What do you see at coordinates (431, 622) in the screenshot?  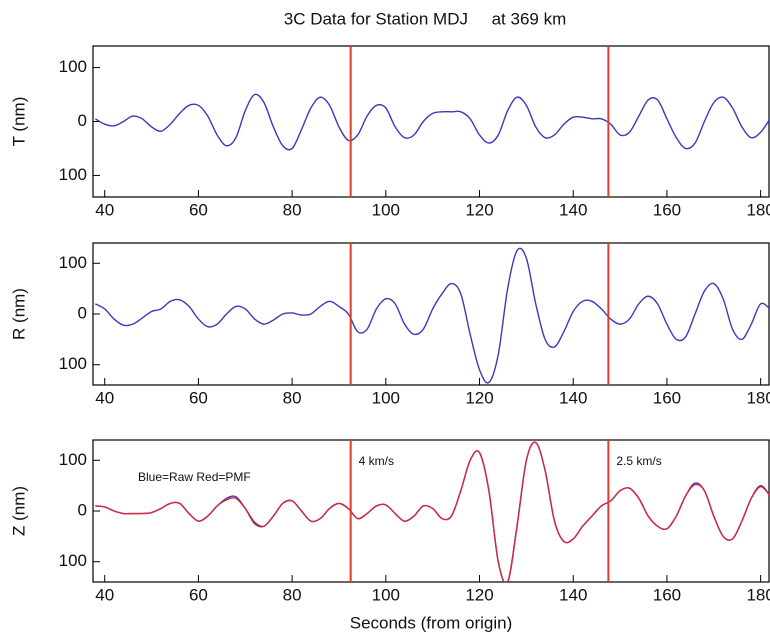 I see `x-axis-label: Seconds (from origin)` at bounding box center [431, 622].